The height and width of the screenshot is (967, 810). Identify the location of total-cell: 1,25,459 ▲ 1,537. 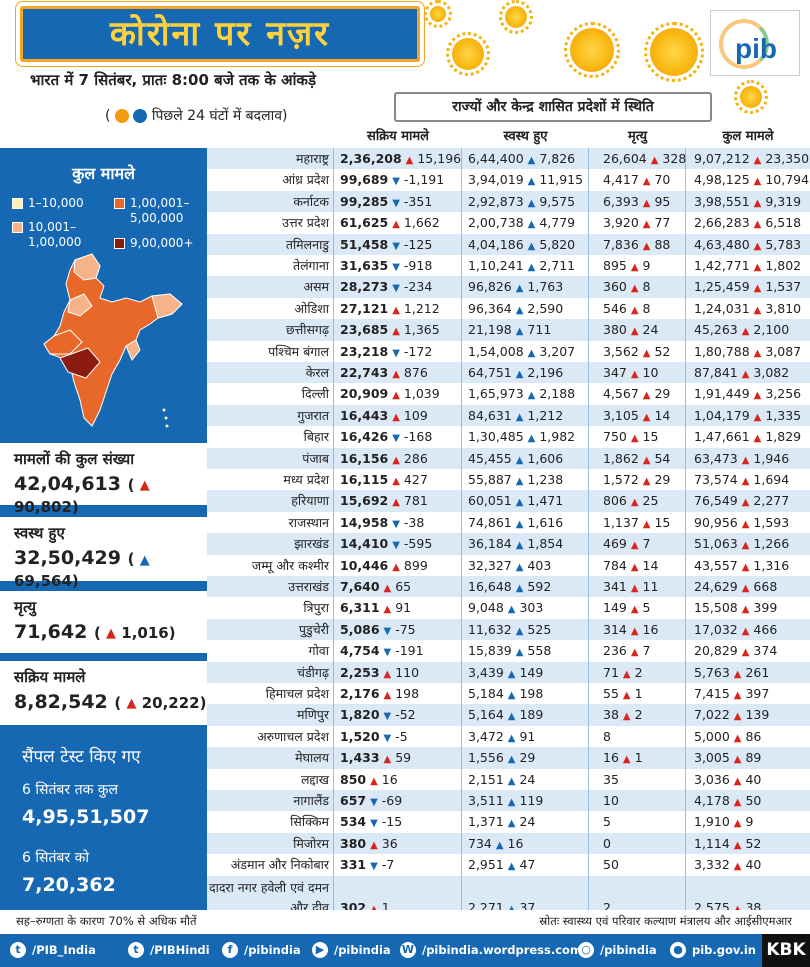
(748, 287).